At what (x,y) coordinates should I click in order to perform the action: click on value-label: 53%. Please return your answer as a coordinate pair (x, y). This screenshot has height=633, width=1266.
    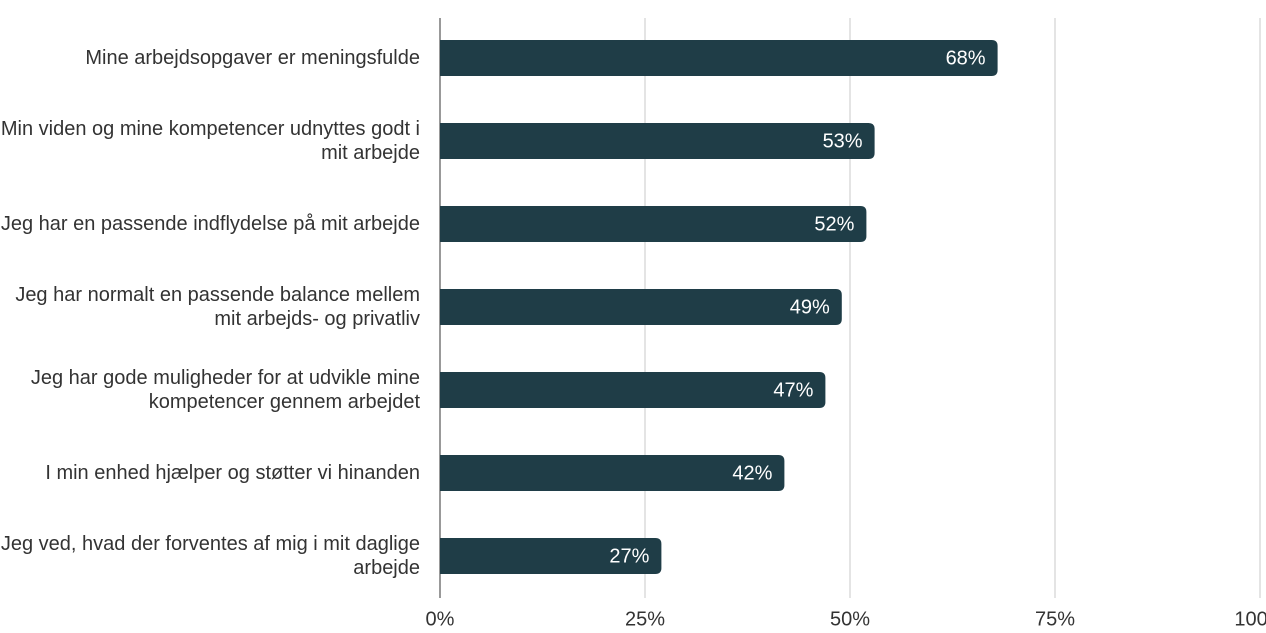
    Looking at the image, I should click on (843, 141).